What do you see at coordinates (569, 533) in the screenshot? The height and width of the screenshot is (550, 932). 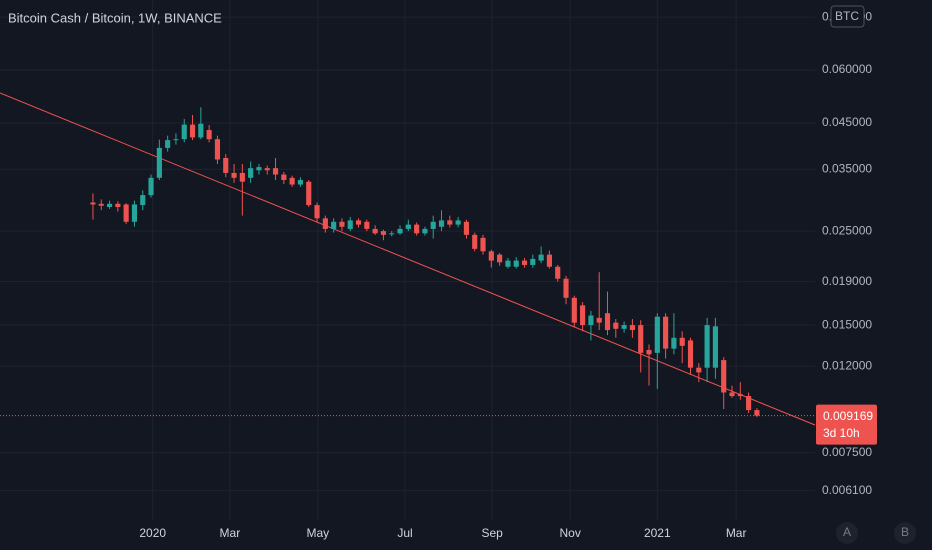 I see `x-tick-label: Nov` at bounding box center [569, 533].